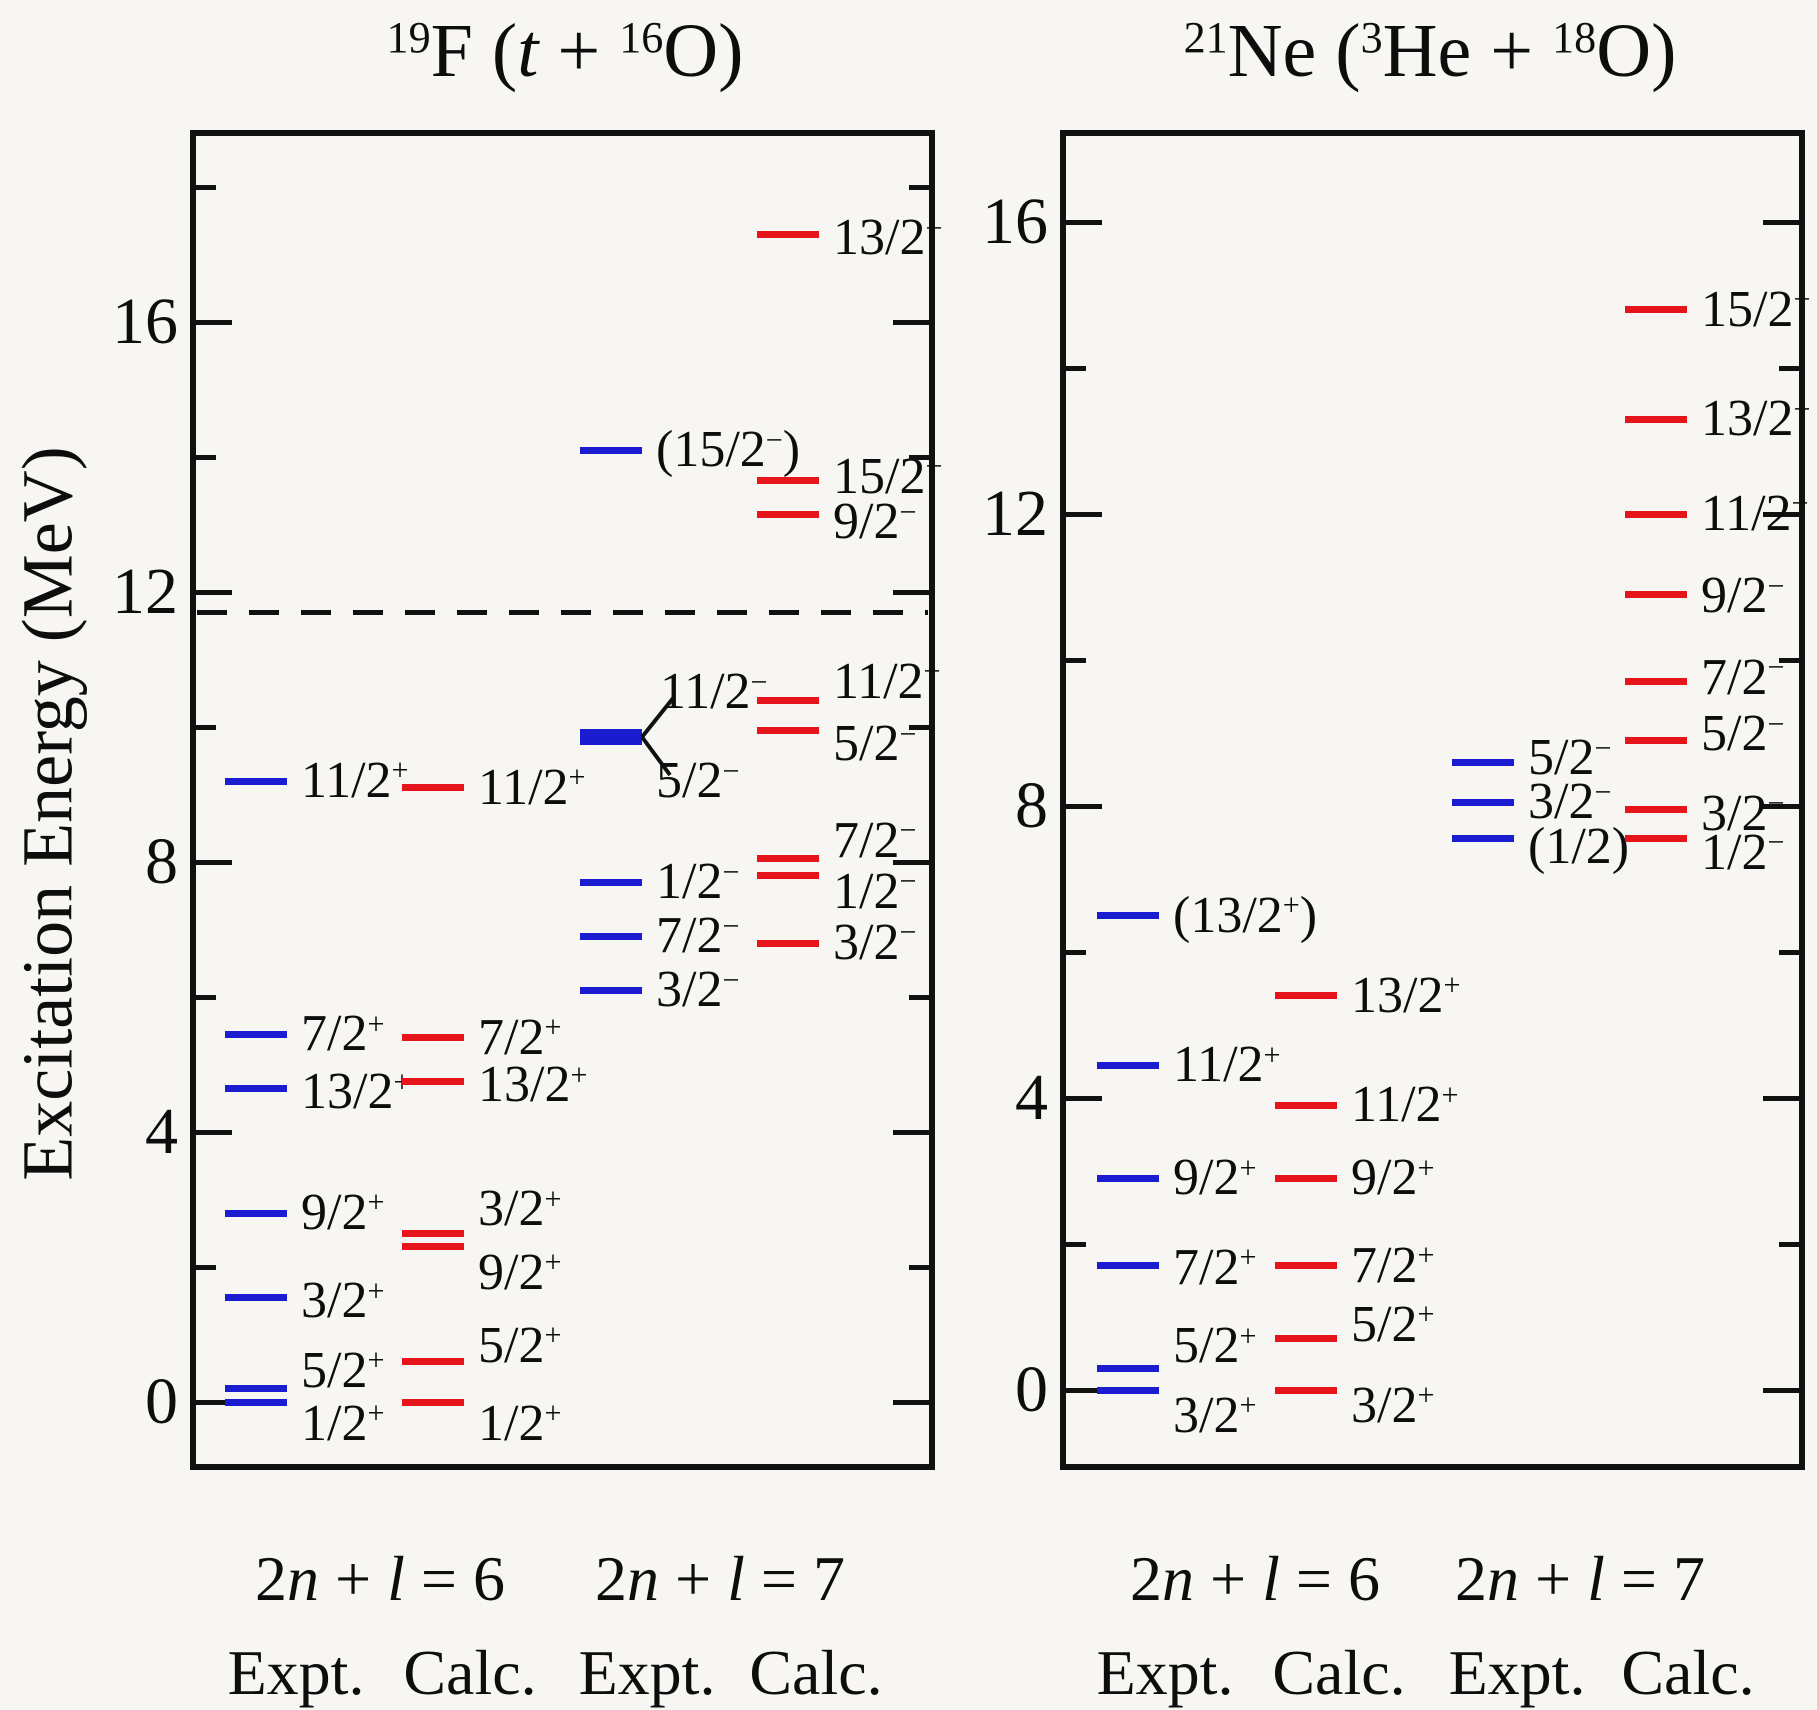  Describe the element at coordinates (342, 1301) in the screenshot. I see `level-label: 3/2+` at that location.